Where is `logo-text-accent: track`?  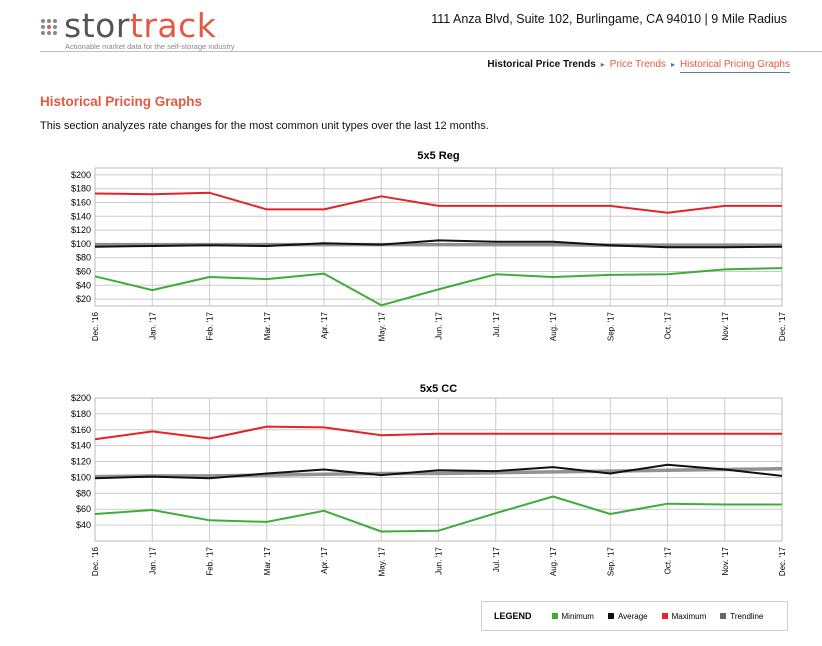 logo-text-accent: track is located at coordinates (173, 25).